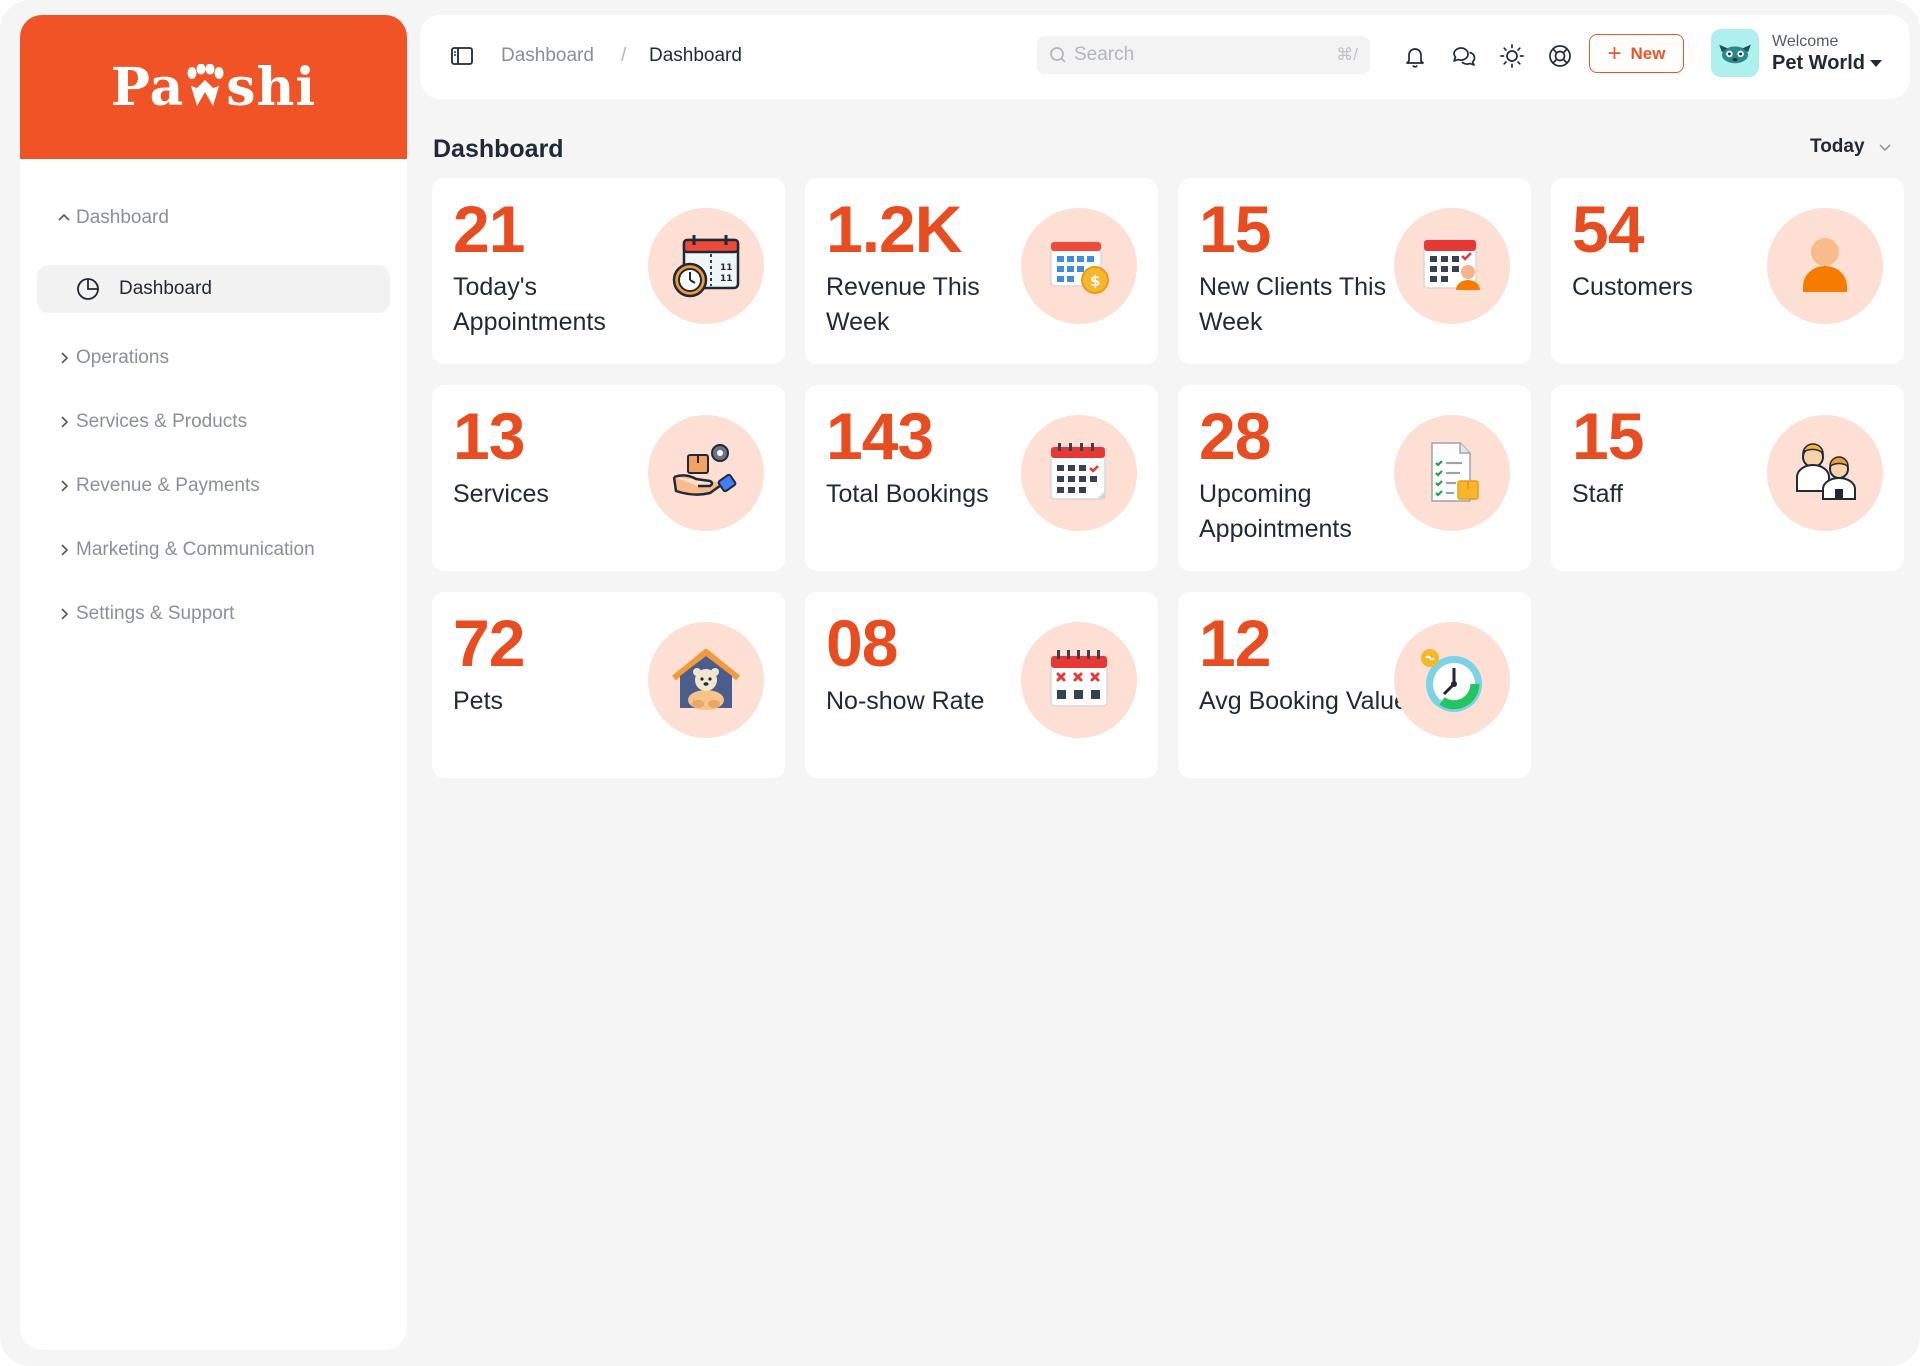 The width and height of the screenshot is (1920, 1366). What do you see at coordinates (462, 56) in the screenshot?
I see `sidebar-toggle-icon` at bounding box center [462, 56].